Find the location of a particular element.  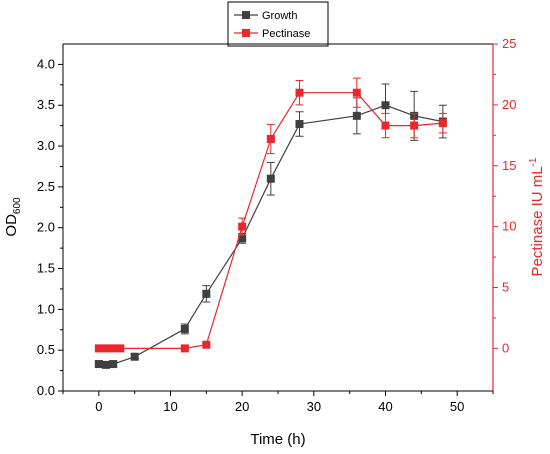

y2-axis-title-main: Pectinase IU mL is located at coordinates (537, 221).